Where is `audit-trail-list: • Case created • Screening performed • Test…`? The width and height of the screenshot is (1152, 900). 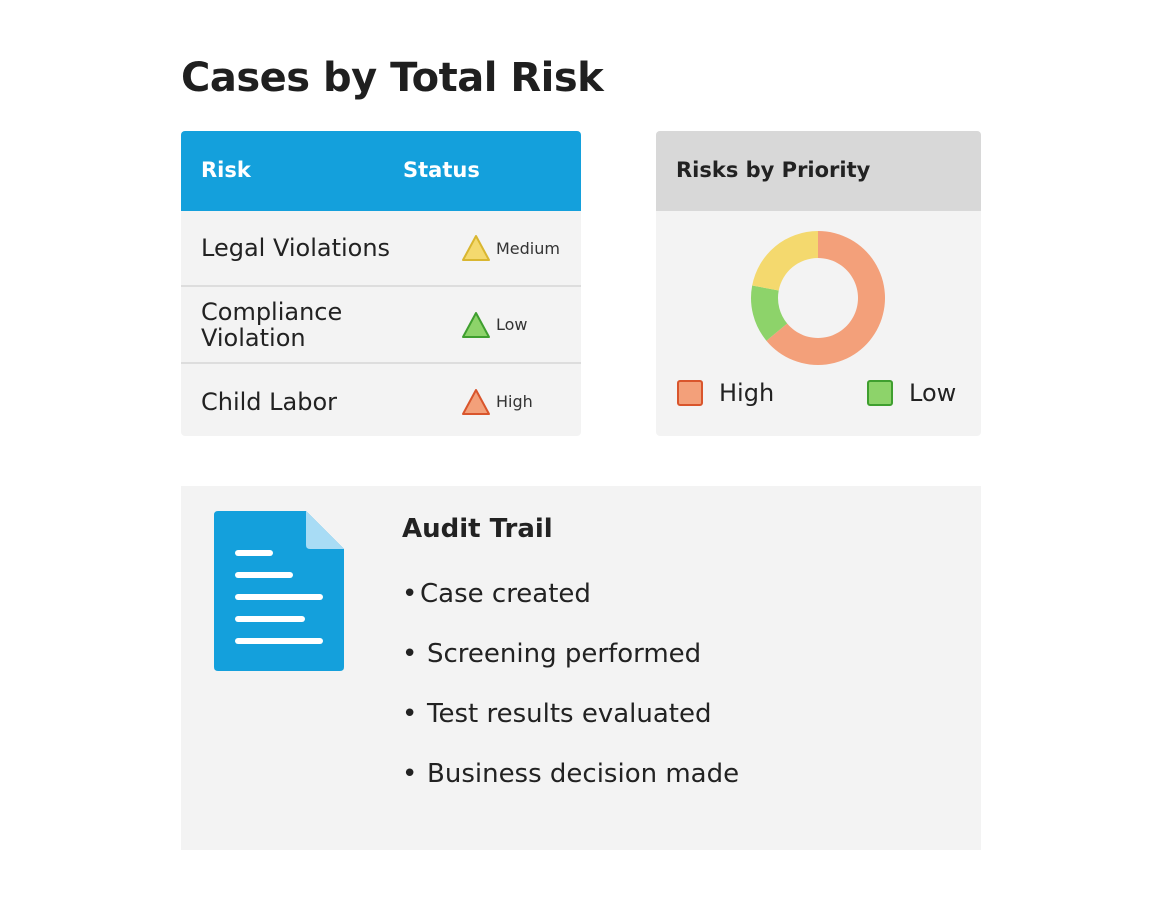
audit-trail-list: • Case created • Screening performed • Test… is located at coordinates (570, 696).